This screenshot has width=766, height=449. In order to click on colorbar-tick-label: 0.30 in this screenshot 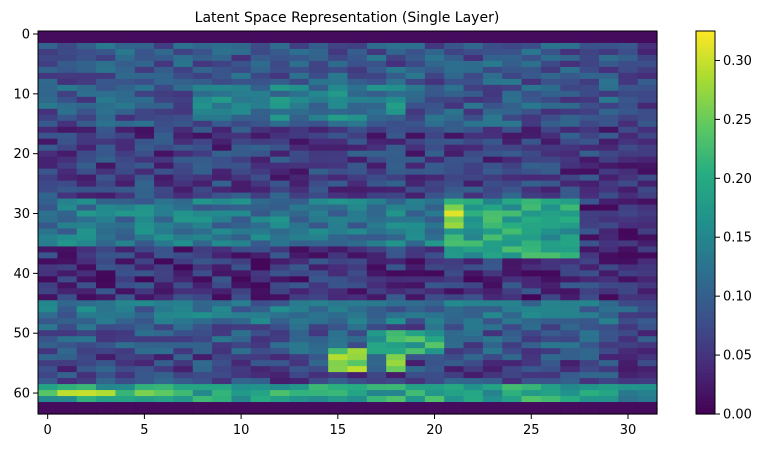, I will do `click(737, 61)`.